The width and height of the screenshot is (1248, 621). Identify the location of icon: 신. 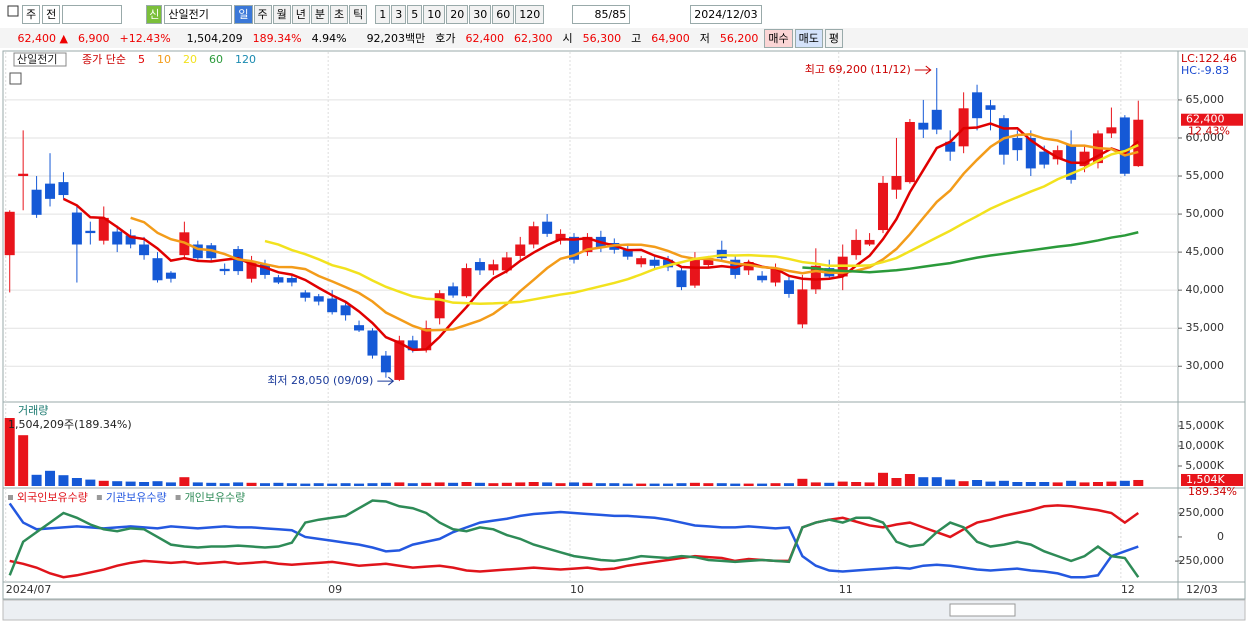
(154, 14).